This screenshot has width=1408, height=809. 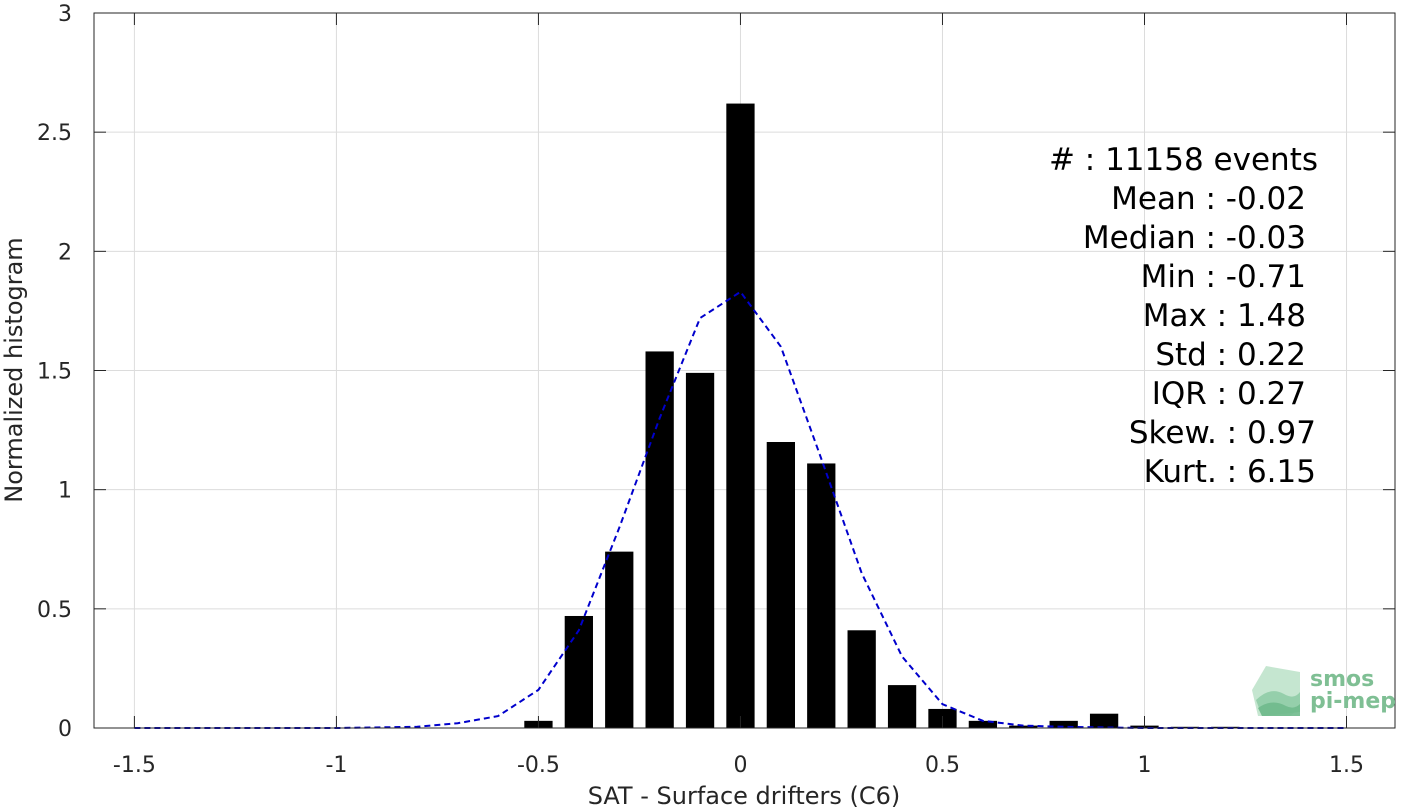 I want to click on x-tick-label: 0, so click(x=740, y=765).